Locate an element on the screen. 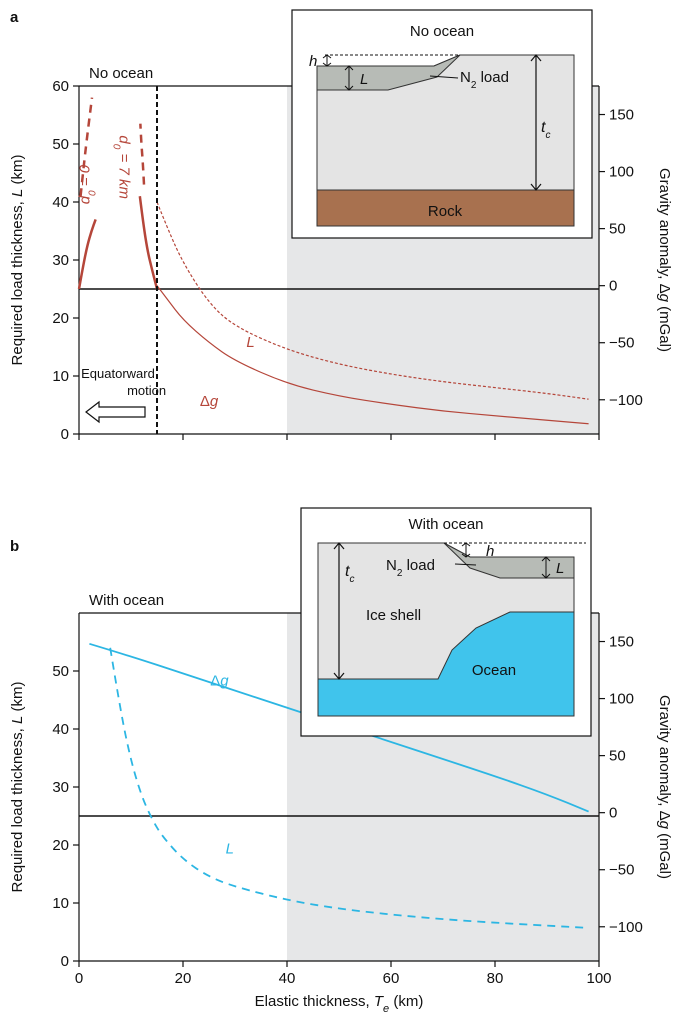 Image resolution: width=673 pixels, height=1015 pixels. panel-title: With ocean is located at coordinates (126, 600).